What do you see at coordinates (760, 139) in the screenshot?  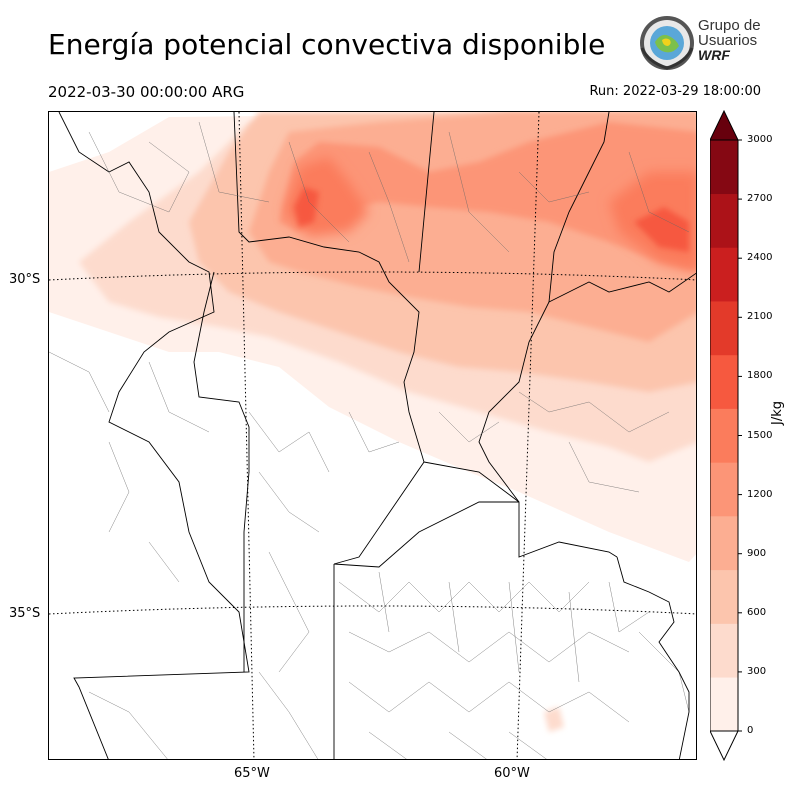 I see `colorbar-tick-label: 3000` at bounding box center [760, 139].